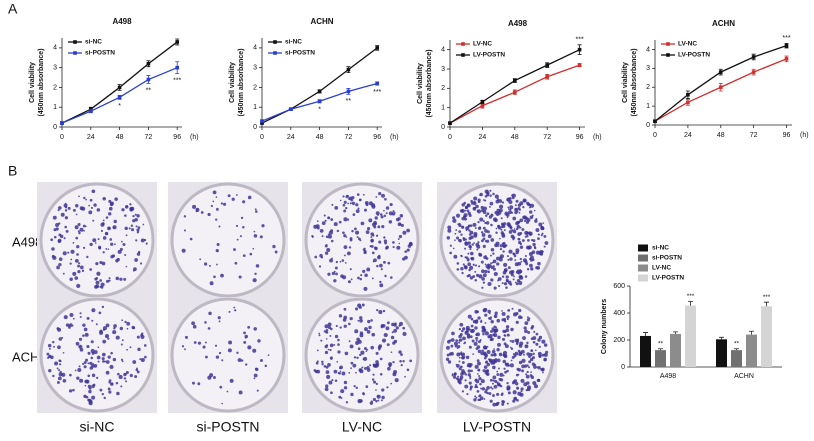 The image size is (814, 441). I want to click on significance: ***, so click(177, 80).